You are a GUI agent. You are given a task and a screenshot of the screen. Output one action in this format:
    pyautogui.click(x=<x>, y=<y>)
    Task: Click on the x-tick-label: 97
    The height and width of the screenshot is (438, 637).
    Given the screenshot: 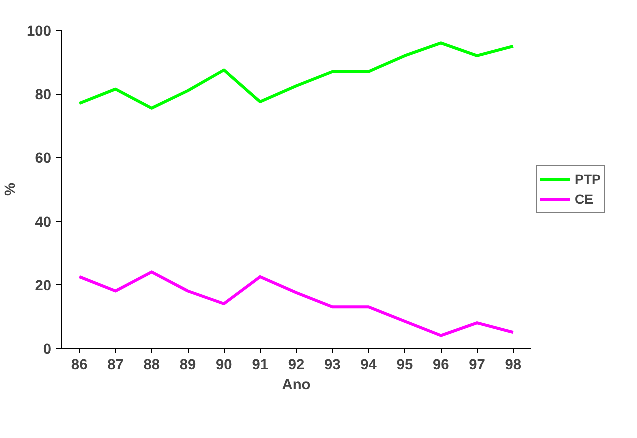 What is the action you would take?
    pyautogui.click(x=477, y=366)
    